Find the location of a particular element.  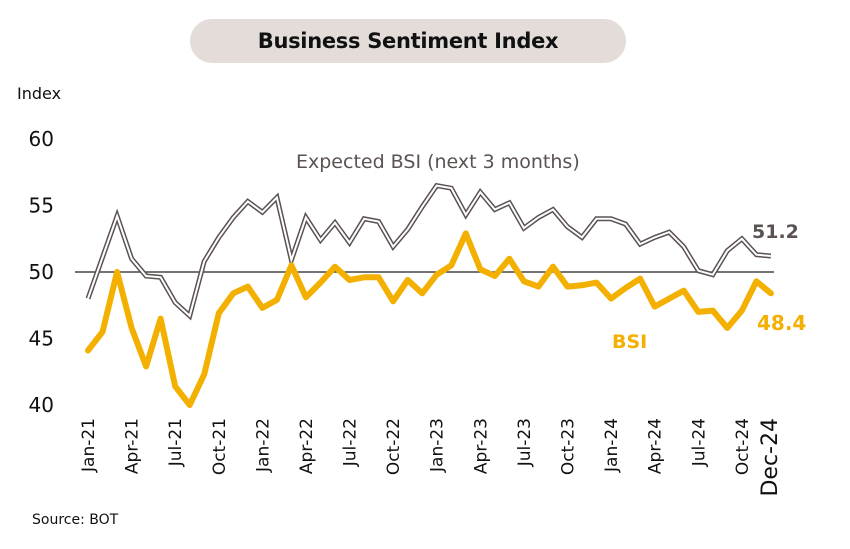

x-tick-label: Jan-23 is located at coordinates (438, 445).